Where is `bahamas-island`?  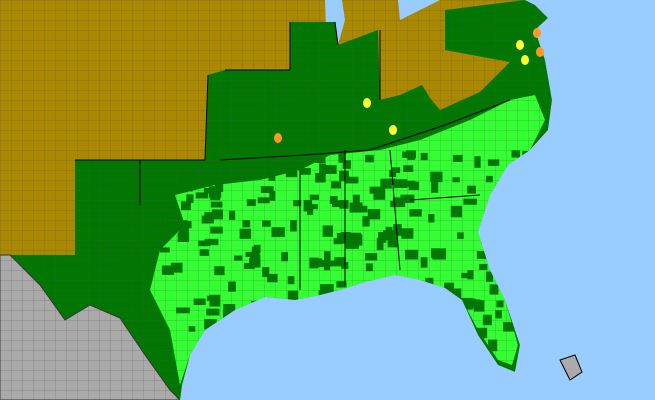
bahamas-island is located at coordinates (571, 367).